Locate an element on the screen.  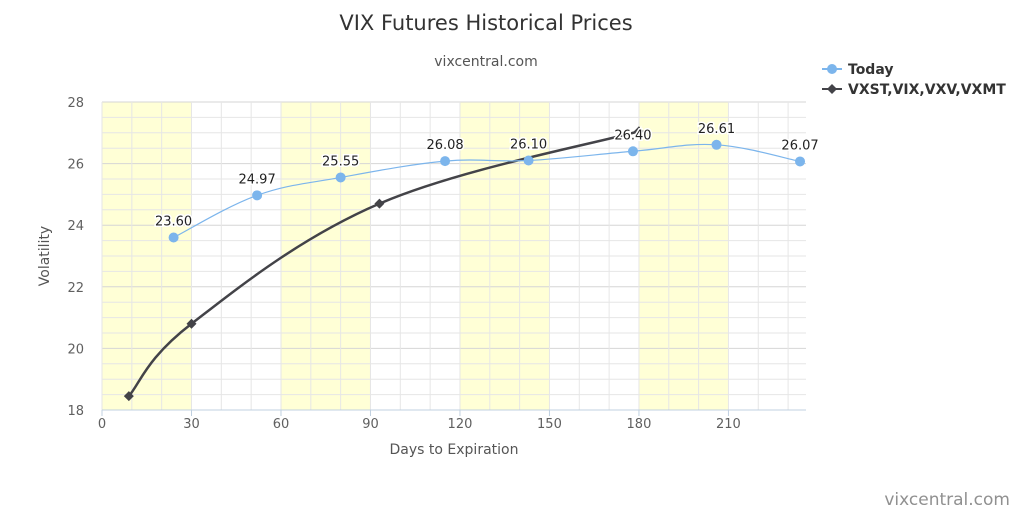
x-tick-label: 180 is located at coordinates (639, 424).